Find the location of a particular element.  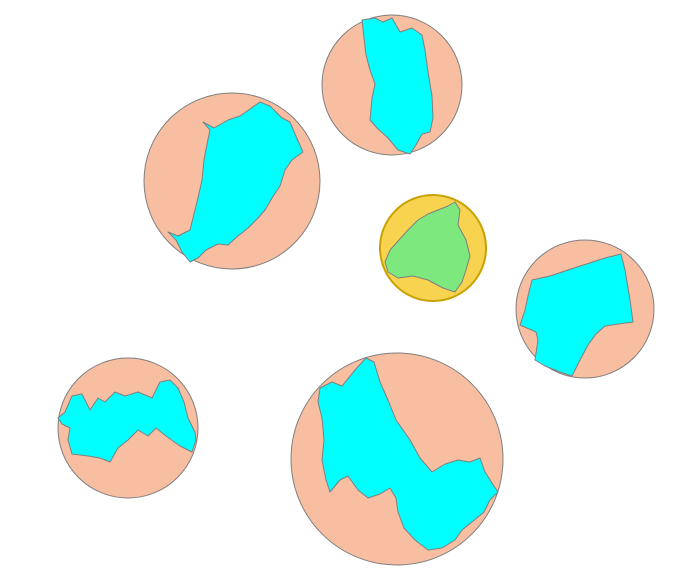

region-top-center is located at coordinates (392, 85).